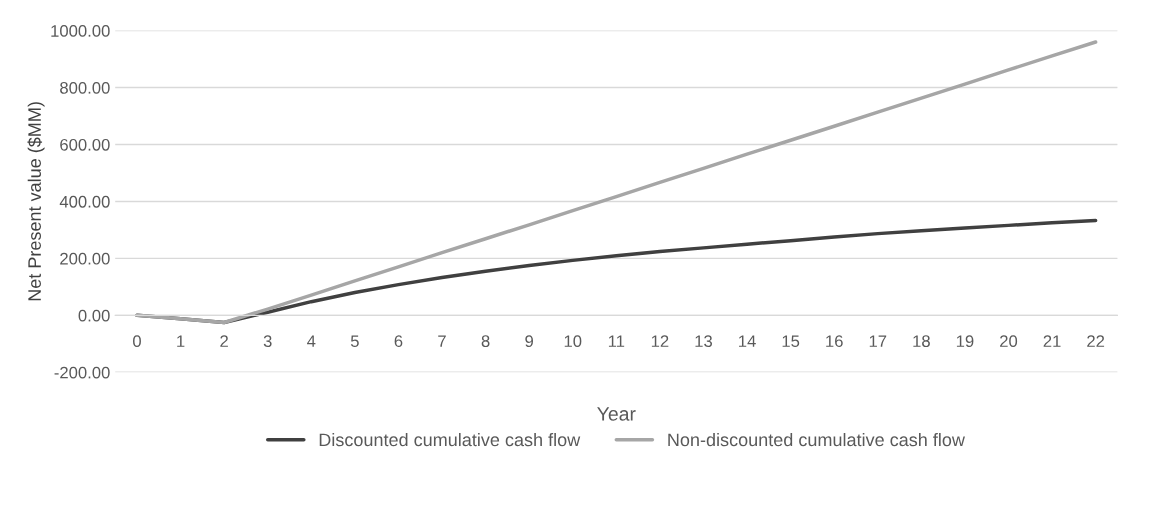 The width and height of the screenshot is (1152, 510). I want to click on x-tick-label: 7, so click(442, 341).